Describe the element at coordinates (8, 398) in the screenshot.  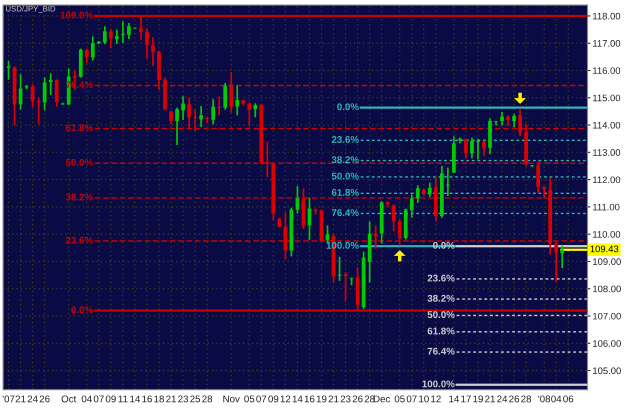
I see `x-tick-label: '07` at that location.